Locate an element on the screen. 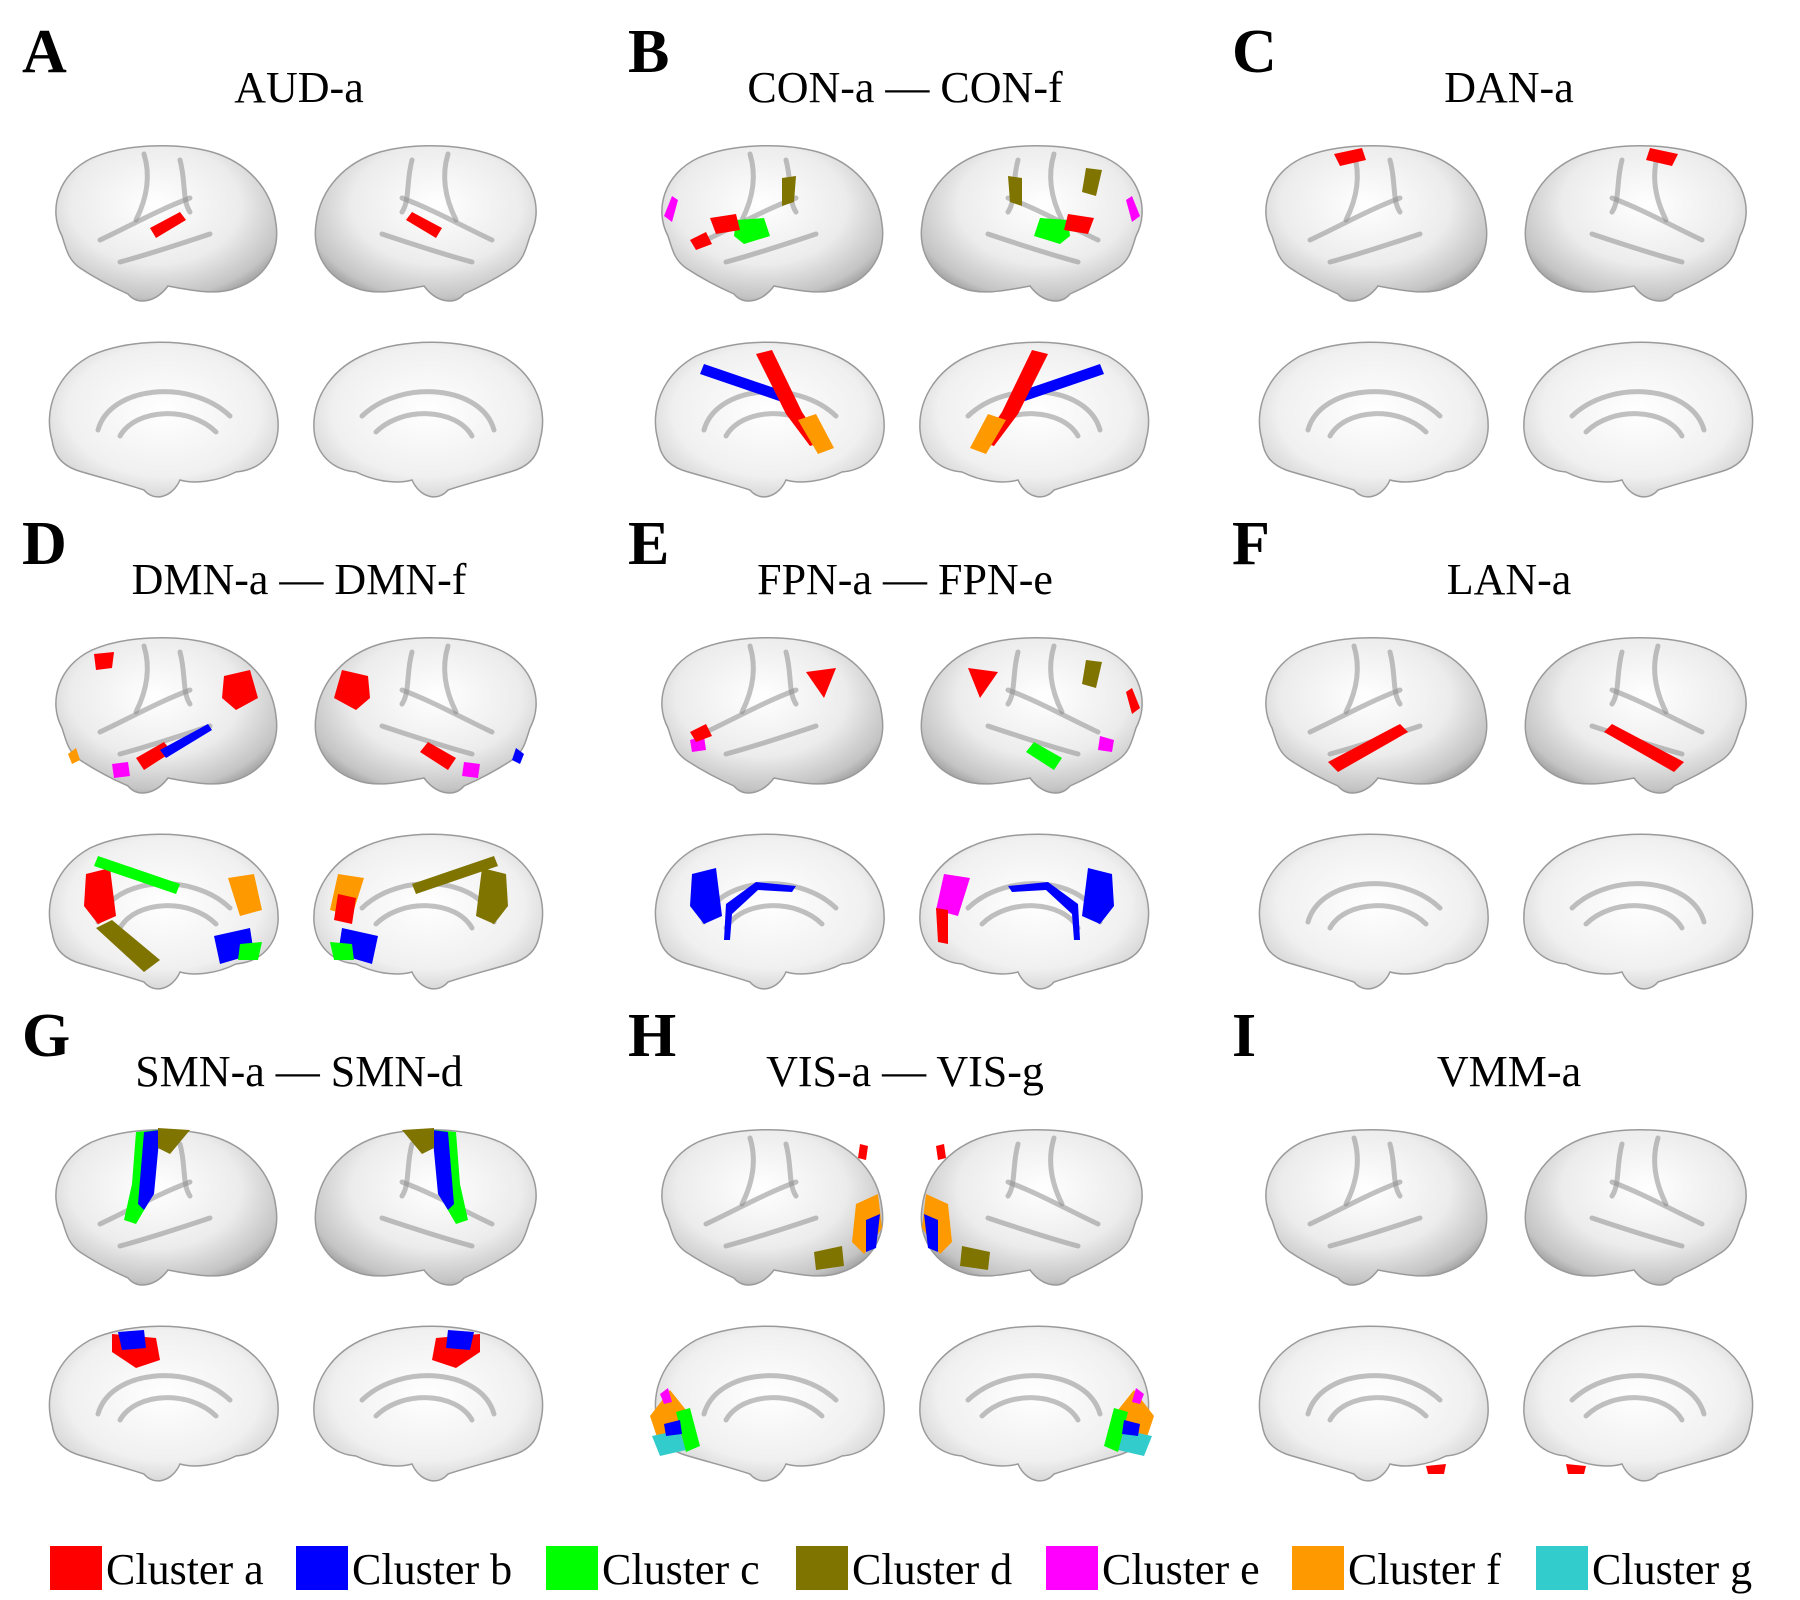  legend-item-c: Cluster c is located at coordinates (653, 1569).